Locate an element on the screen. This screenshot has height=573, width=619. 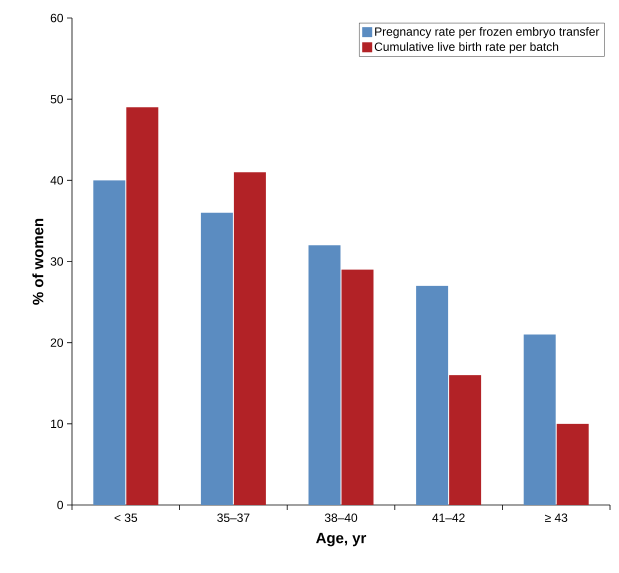
x-tick-label: ≥ 43 is located at coordinates (556, 518).